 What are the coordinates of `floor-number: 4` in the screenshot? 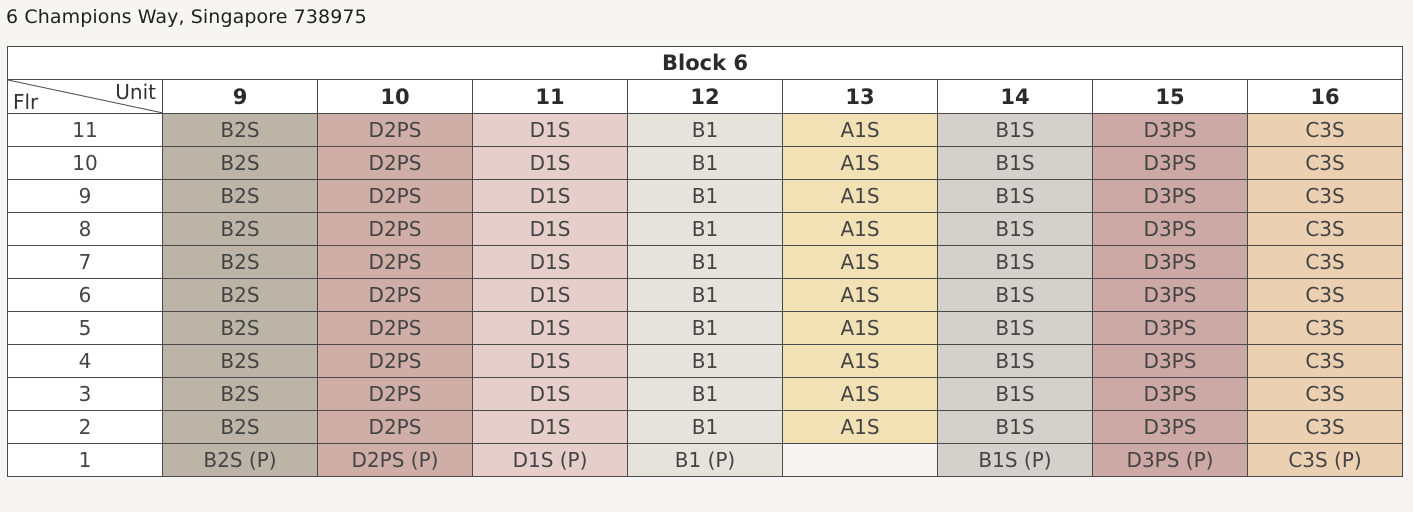 It's located at (85, 361).